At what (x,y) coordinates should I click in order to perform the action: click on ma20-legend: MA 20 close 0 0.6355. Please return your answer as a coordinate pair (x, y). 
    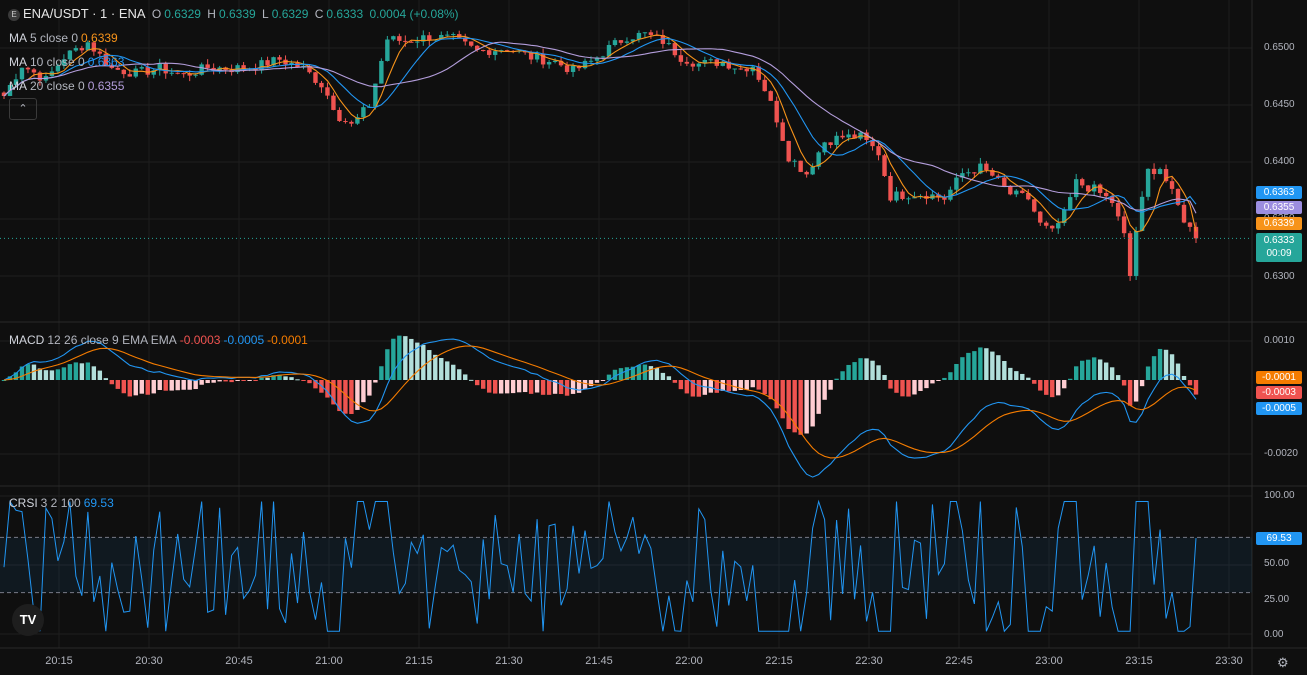
    Looking at the image, I should click on (68, 86).